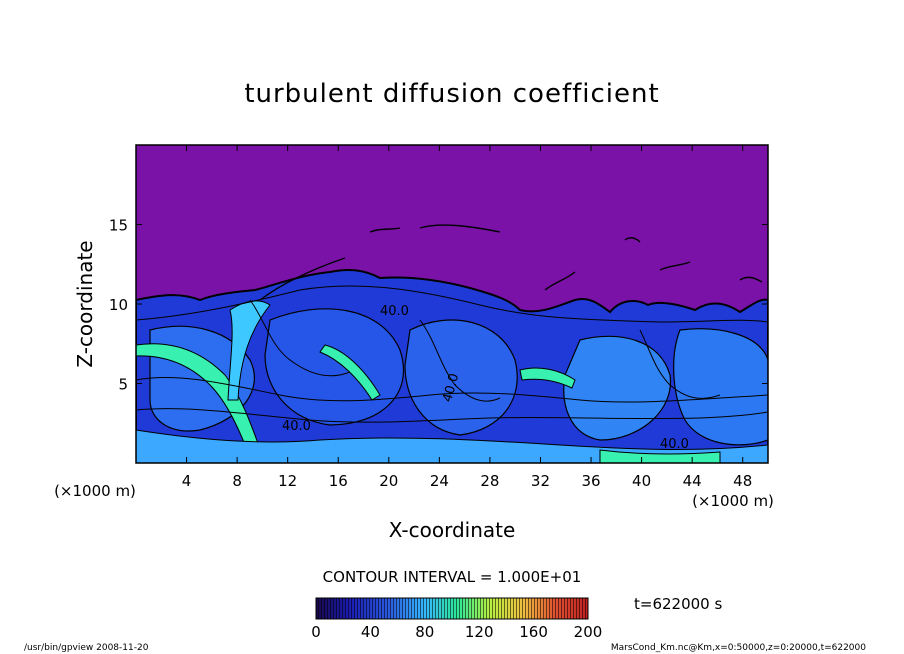 This screenshot has width=904, height=654. I want to click on colorbar-contour-stripes, so click(452, 608).